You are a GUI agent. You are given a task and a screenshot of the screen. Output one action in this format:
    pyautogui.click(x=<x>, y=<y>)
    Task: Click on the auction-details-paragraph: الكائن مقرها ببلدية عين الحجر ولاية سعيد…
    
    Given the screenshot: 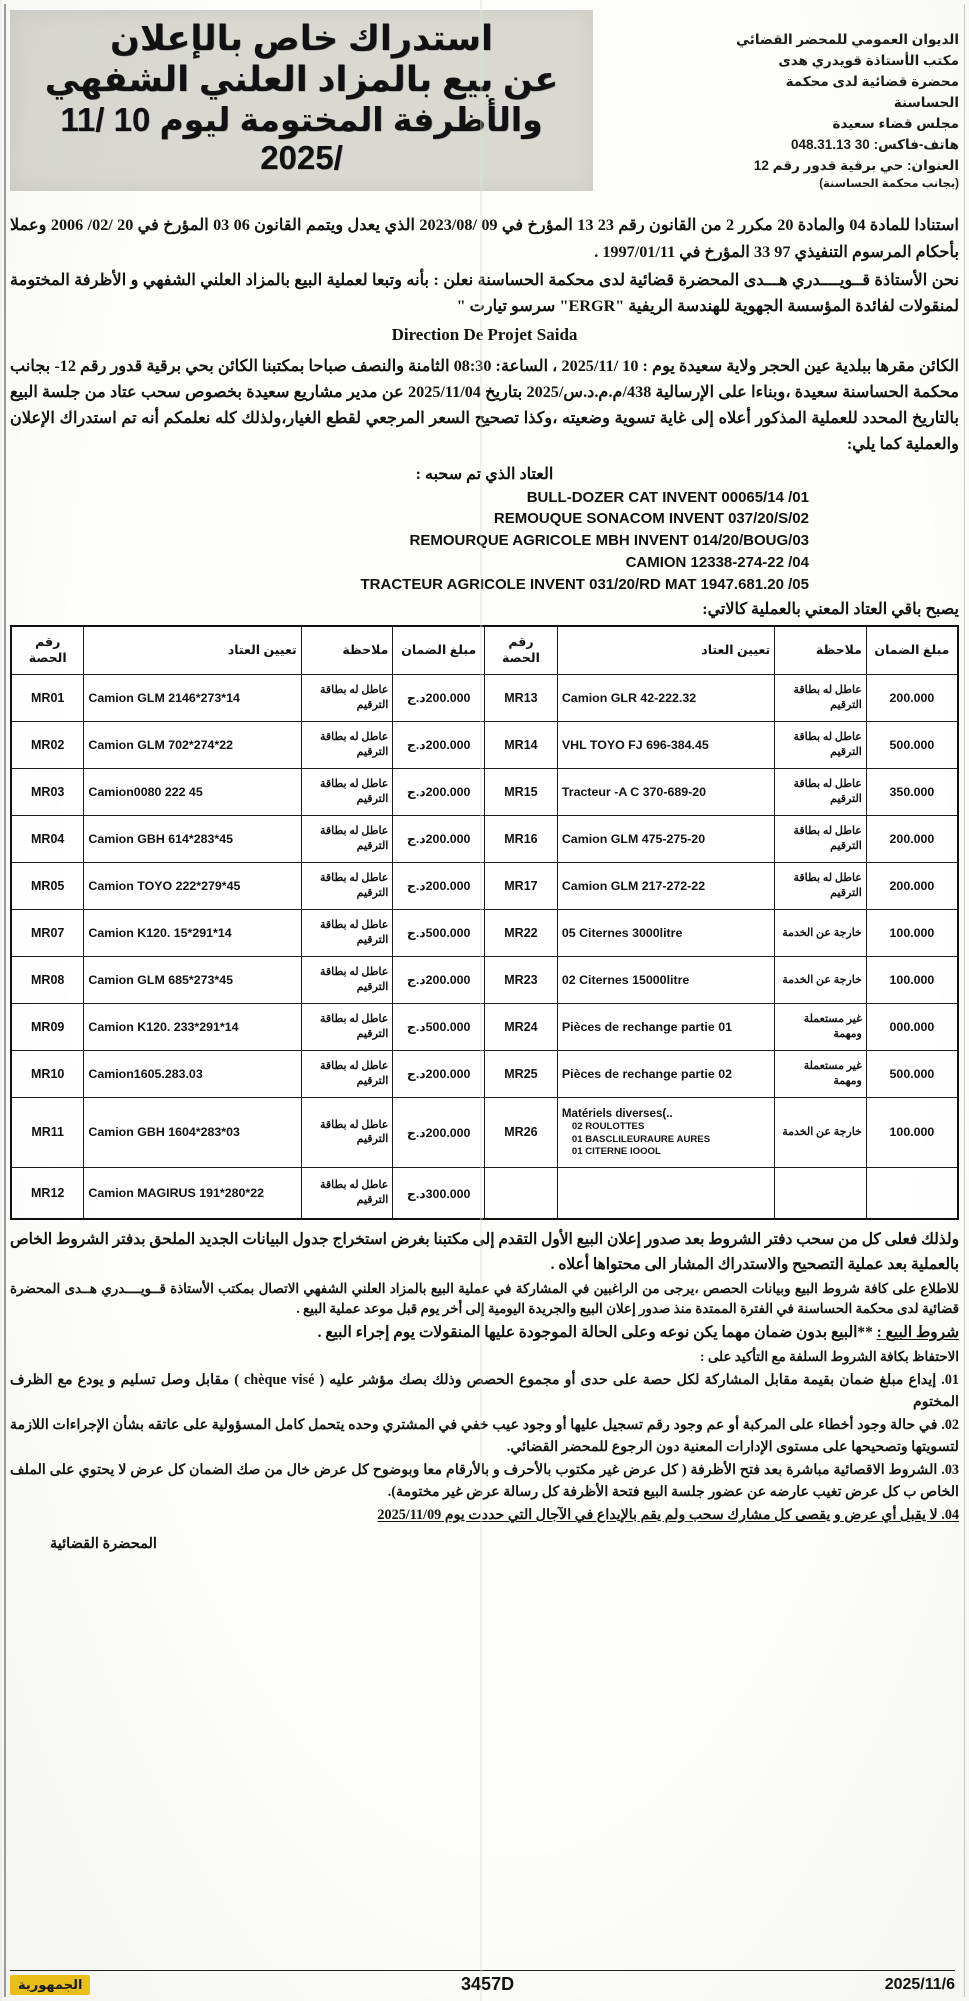 What is the action you would take?
    pyautogui.click(x=485, y=405)
    